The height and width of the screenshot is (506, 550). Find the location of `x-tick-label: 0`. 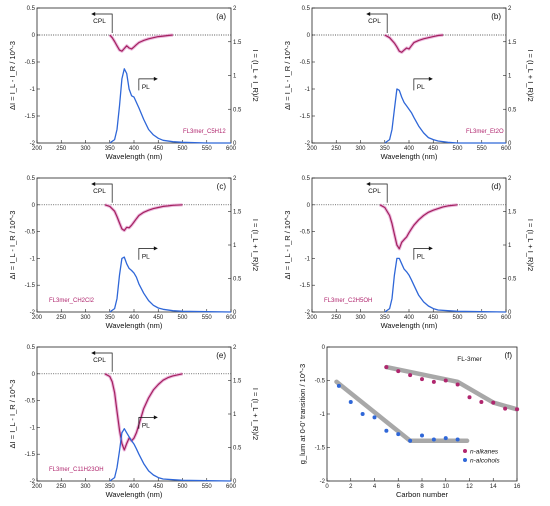

x-tick-label: 0 is located at coordinates (327, 487).